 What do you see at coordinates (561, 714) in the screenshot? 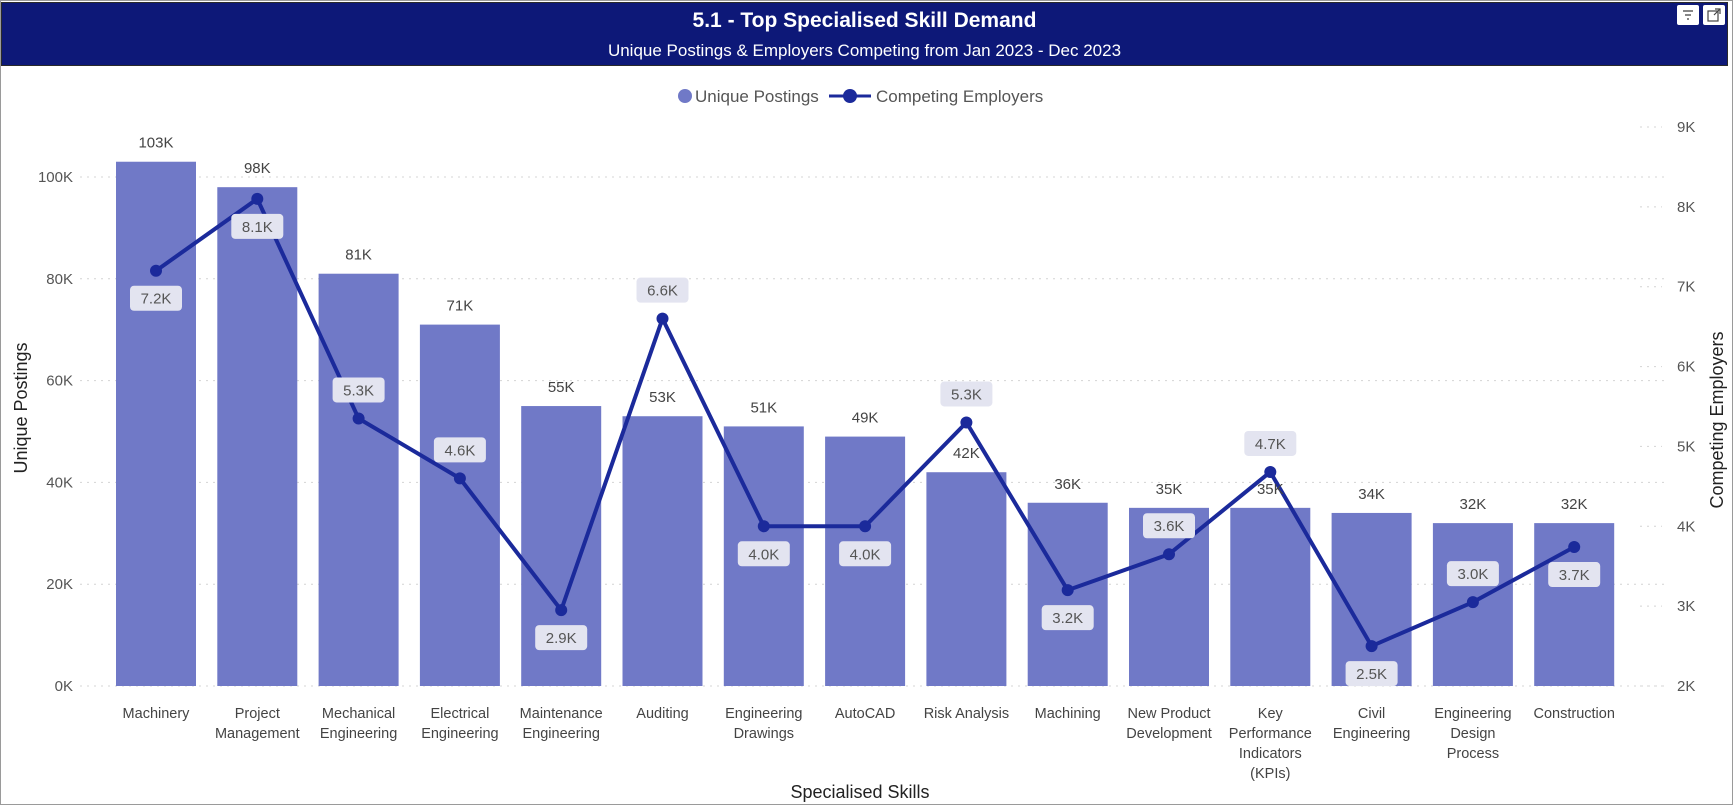
I see `x-tick-label: Maintenance` at bounding box center [561, 714].